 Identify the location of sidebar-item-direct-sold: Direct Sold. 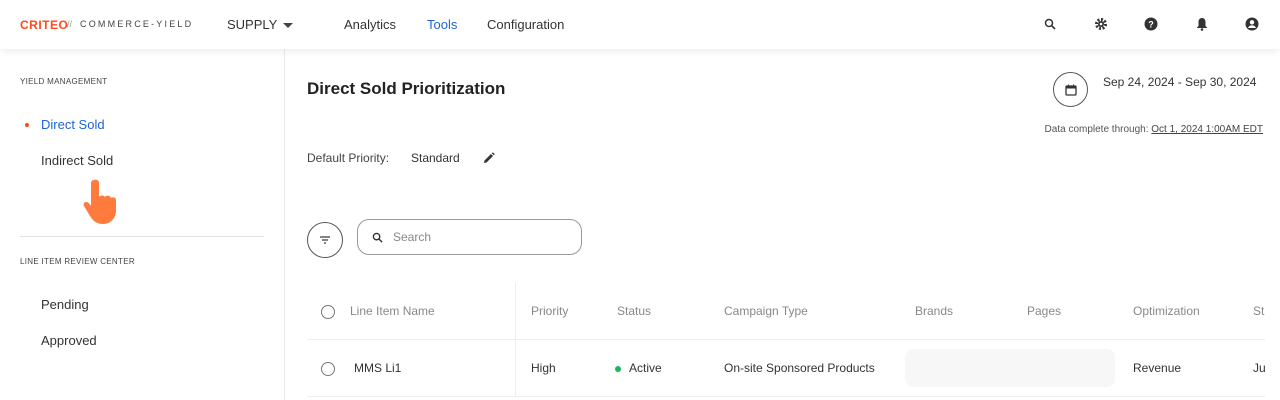
(73, 124).